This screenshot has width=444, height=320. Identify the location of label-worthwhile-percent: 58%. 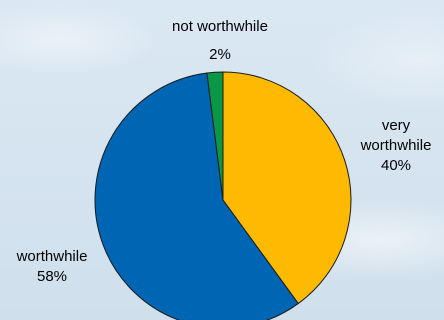
(52, 276).